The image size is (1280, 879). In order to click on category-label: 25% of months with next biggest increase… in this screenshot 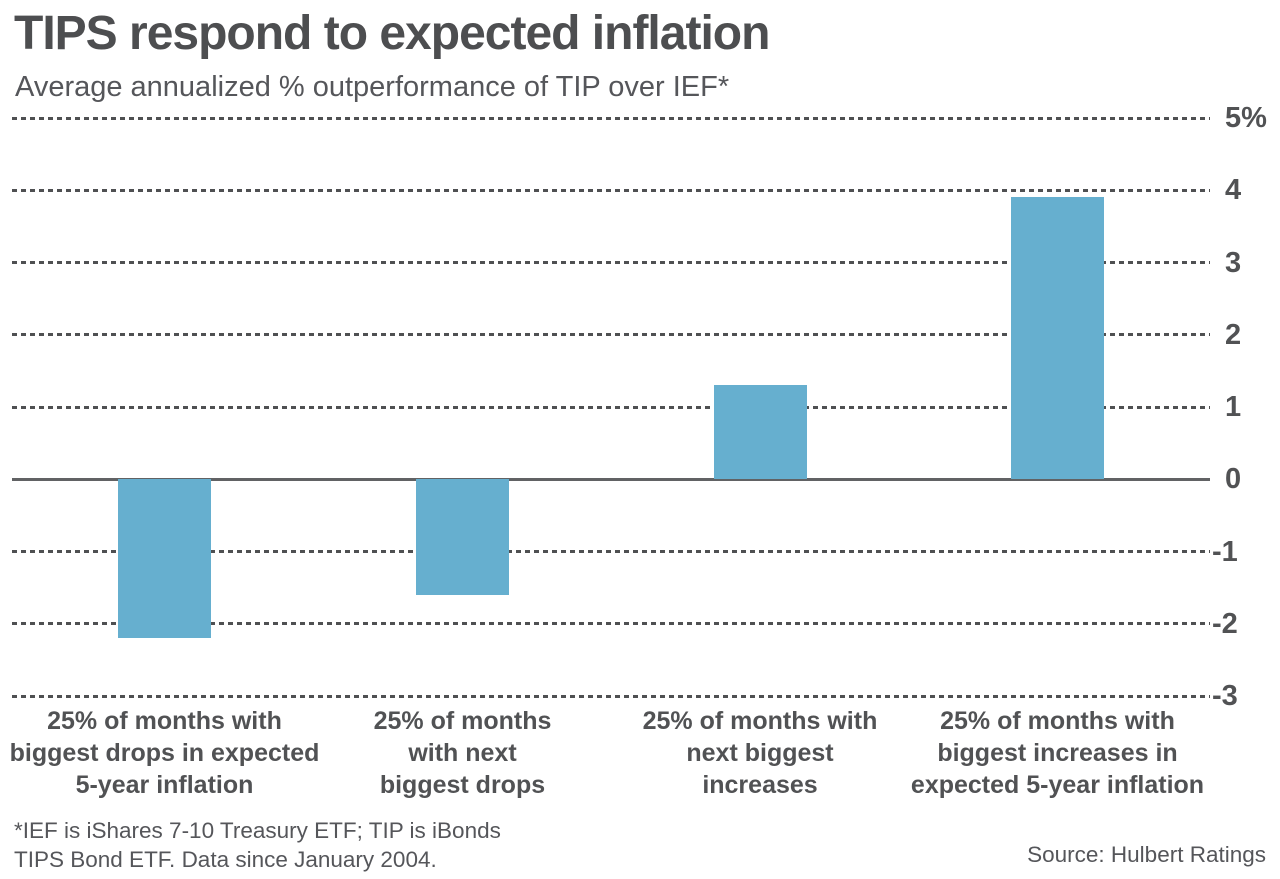, I will do `click(760, 753)`.